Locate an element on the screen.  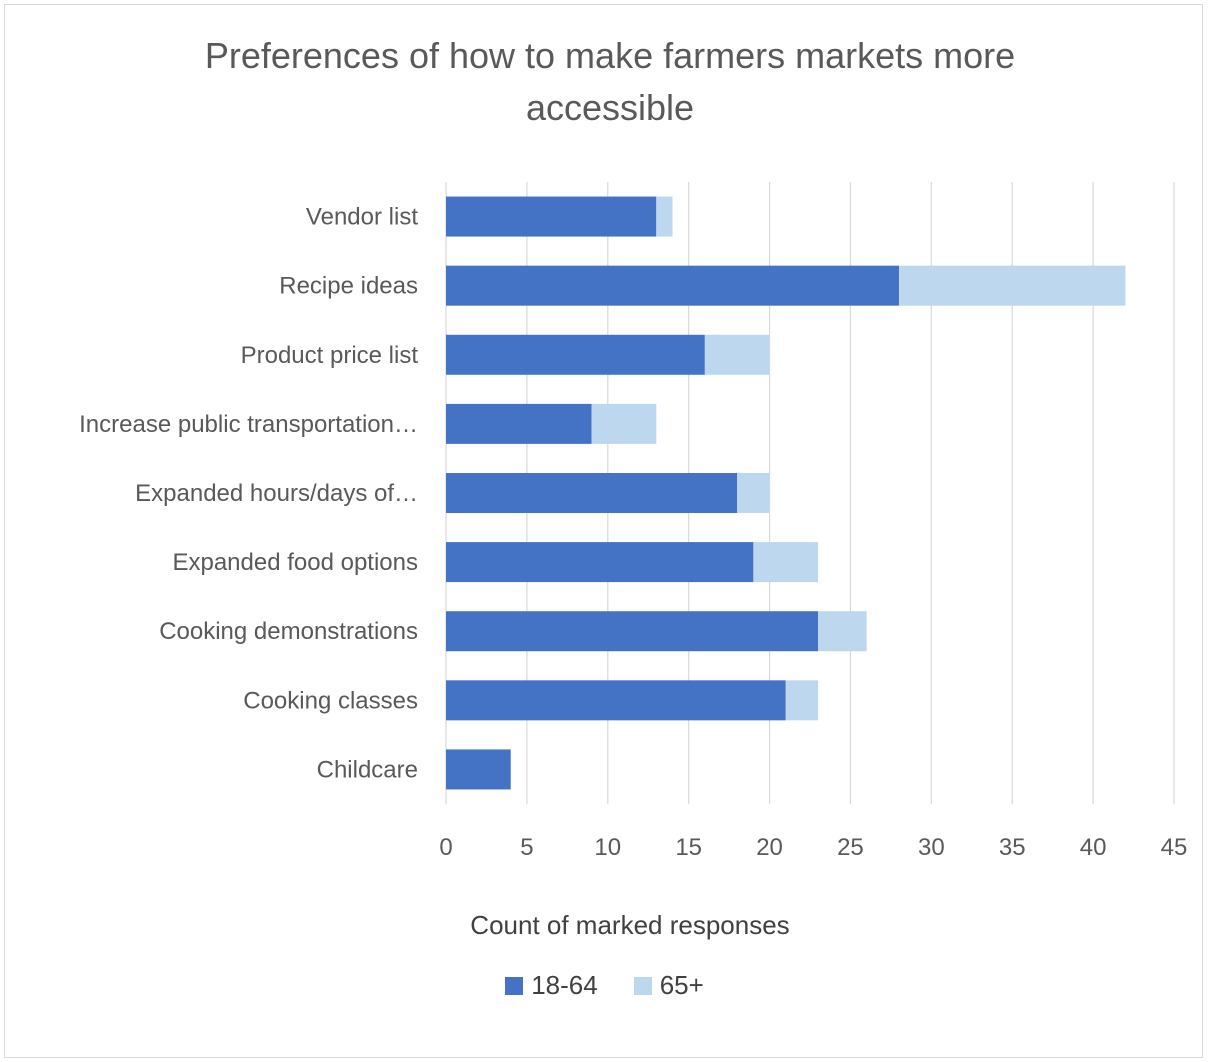
x-tick-label: 5 is located at coordinates (526, 847).